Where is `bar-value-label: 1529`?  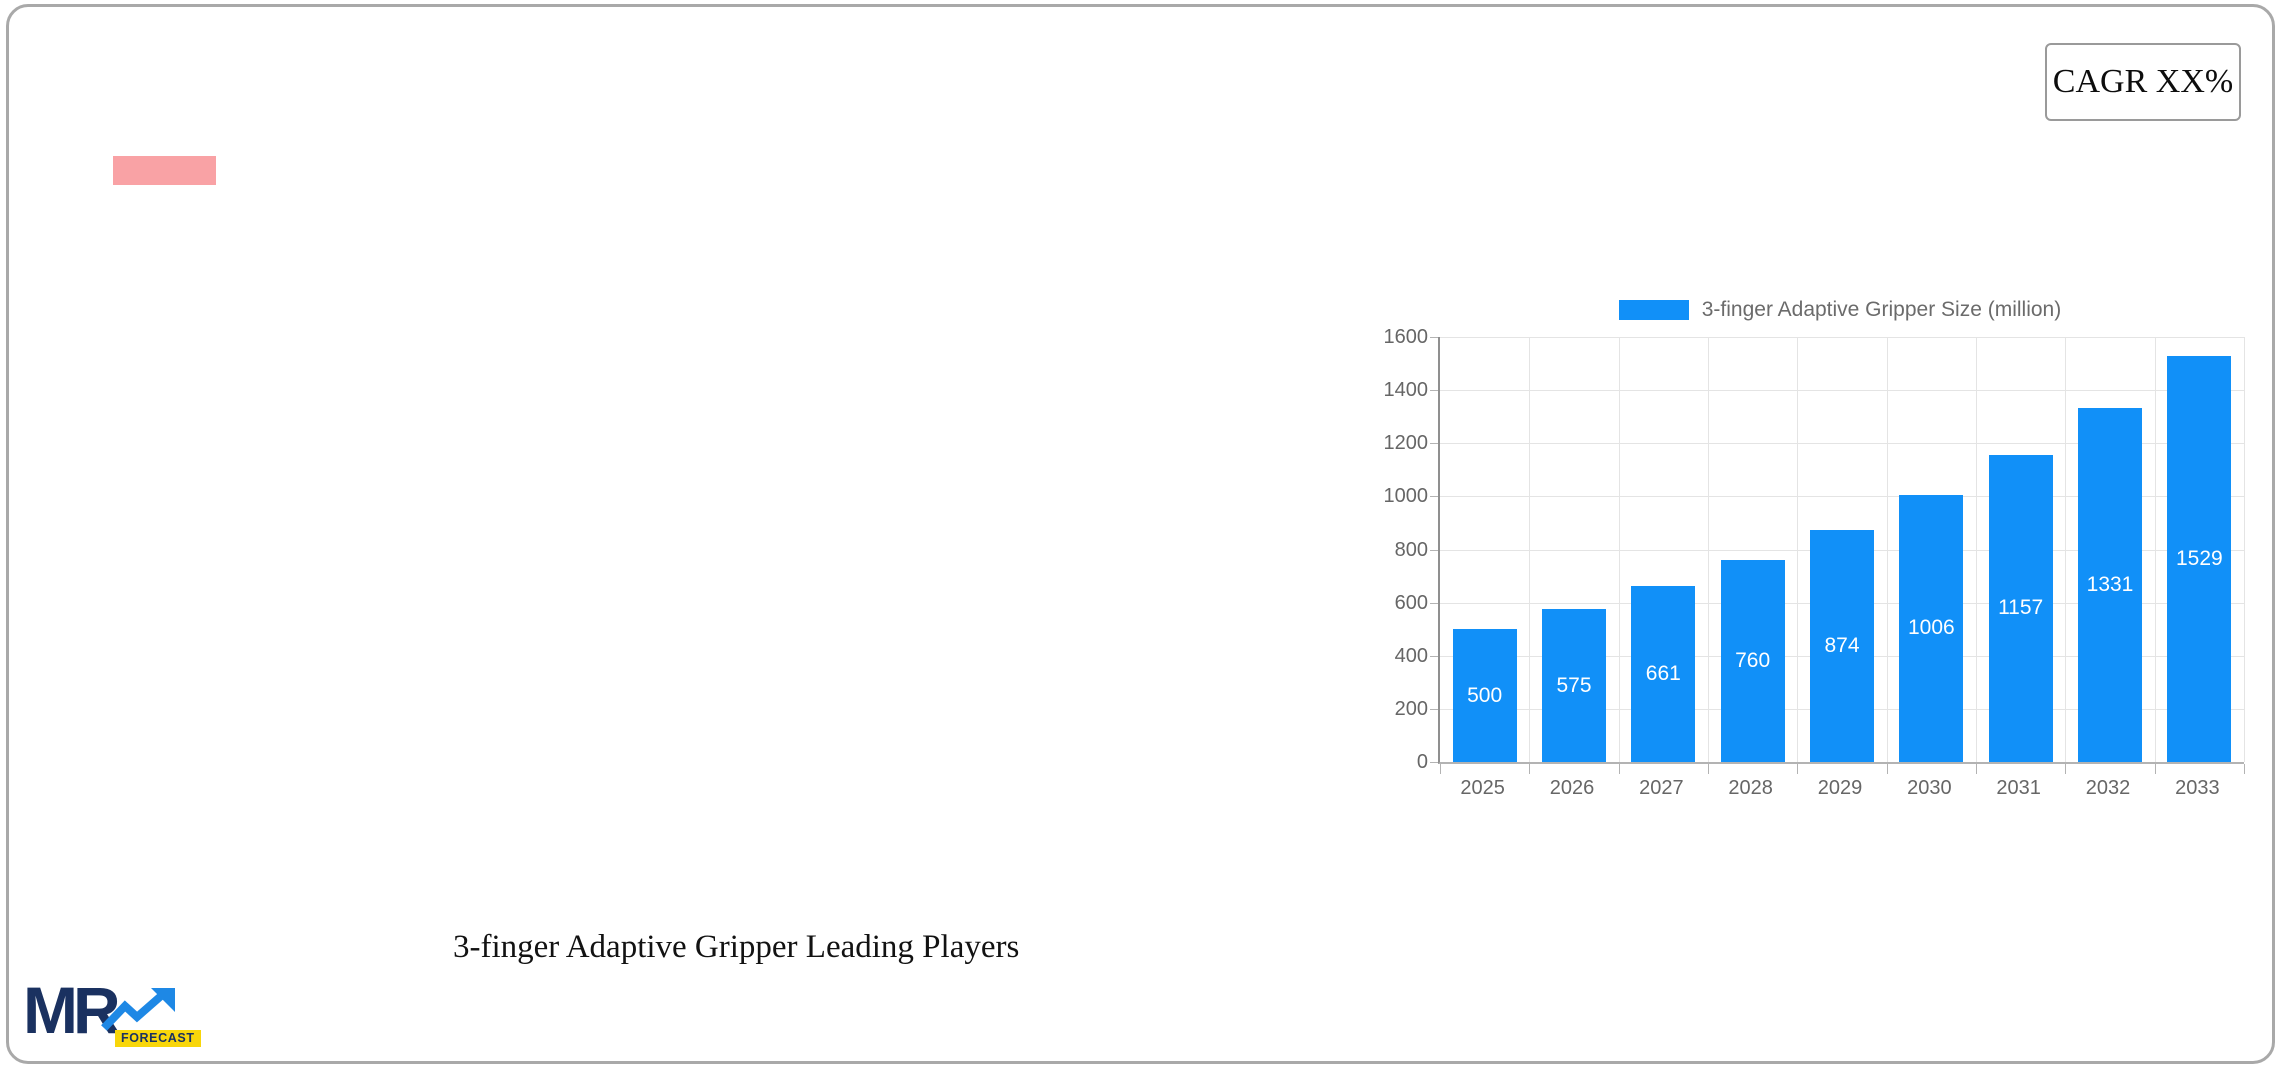 bar-value-label: 1529 is located at coordinates (2199, 558).